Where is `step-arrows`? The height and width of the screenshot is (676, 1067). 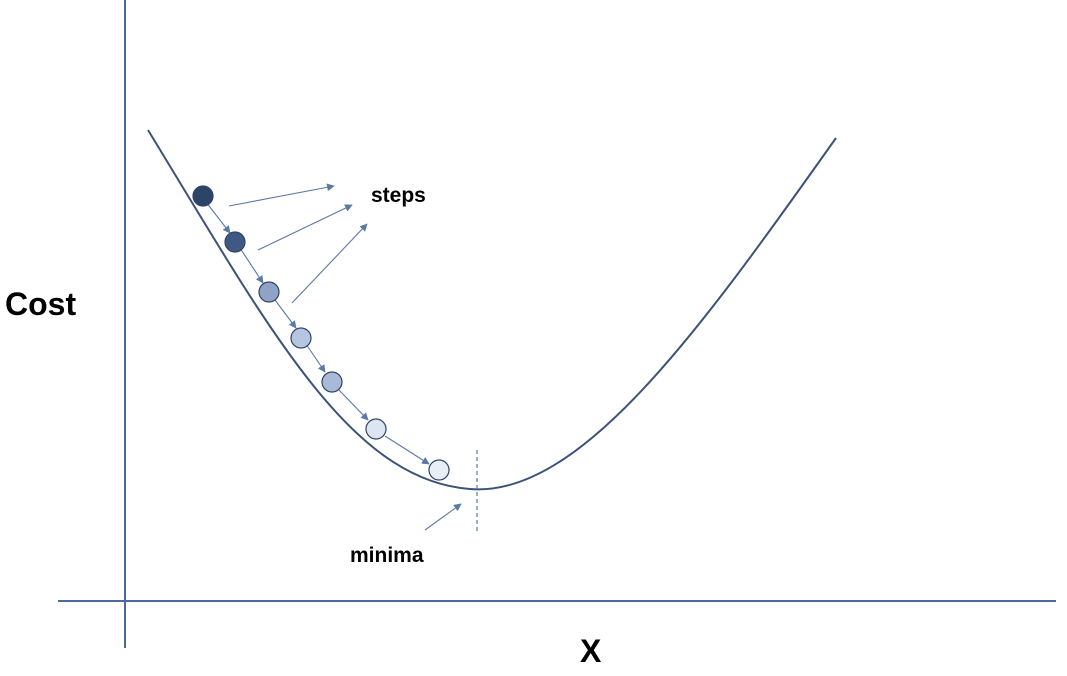
step-arrows is located at coordinates (317, 333).